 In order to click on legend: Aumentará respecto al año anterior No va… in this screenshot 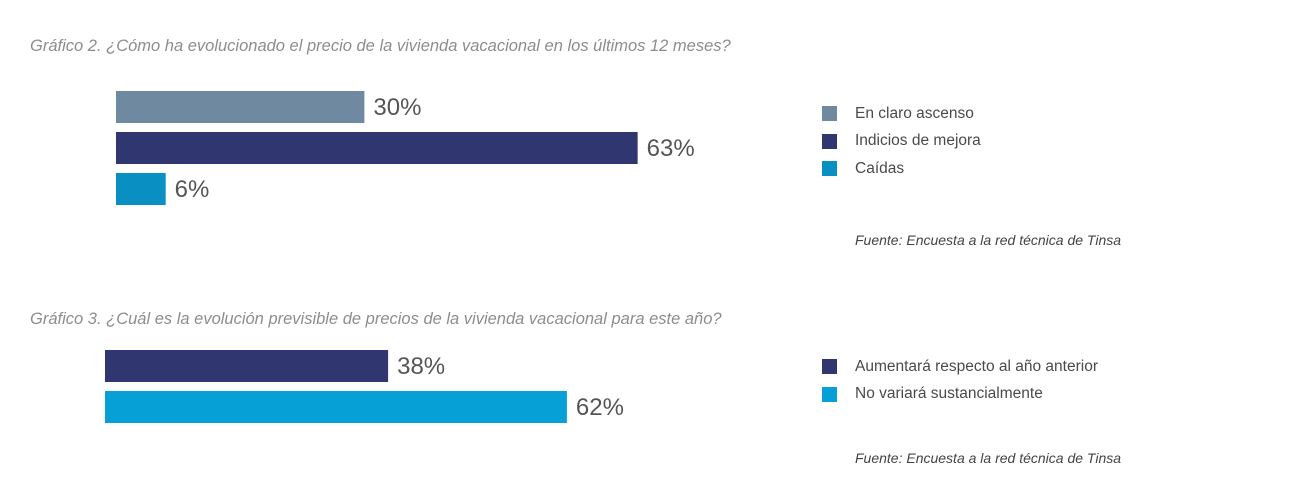, I will do `click(960, 380)`.